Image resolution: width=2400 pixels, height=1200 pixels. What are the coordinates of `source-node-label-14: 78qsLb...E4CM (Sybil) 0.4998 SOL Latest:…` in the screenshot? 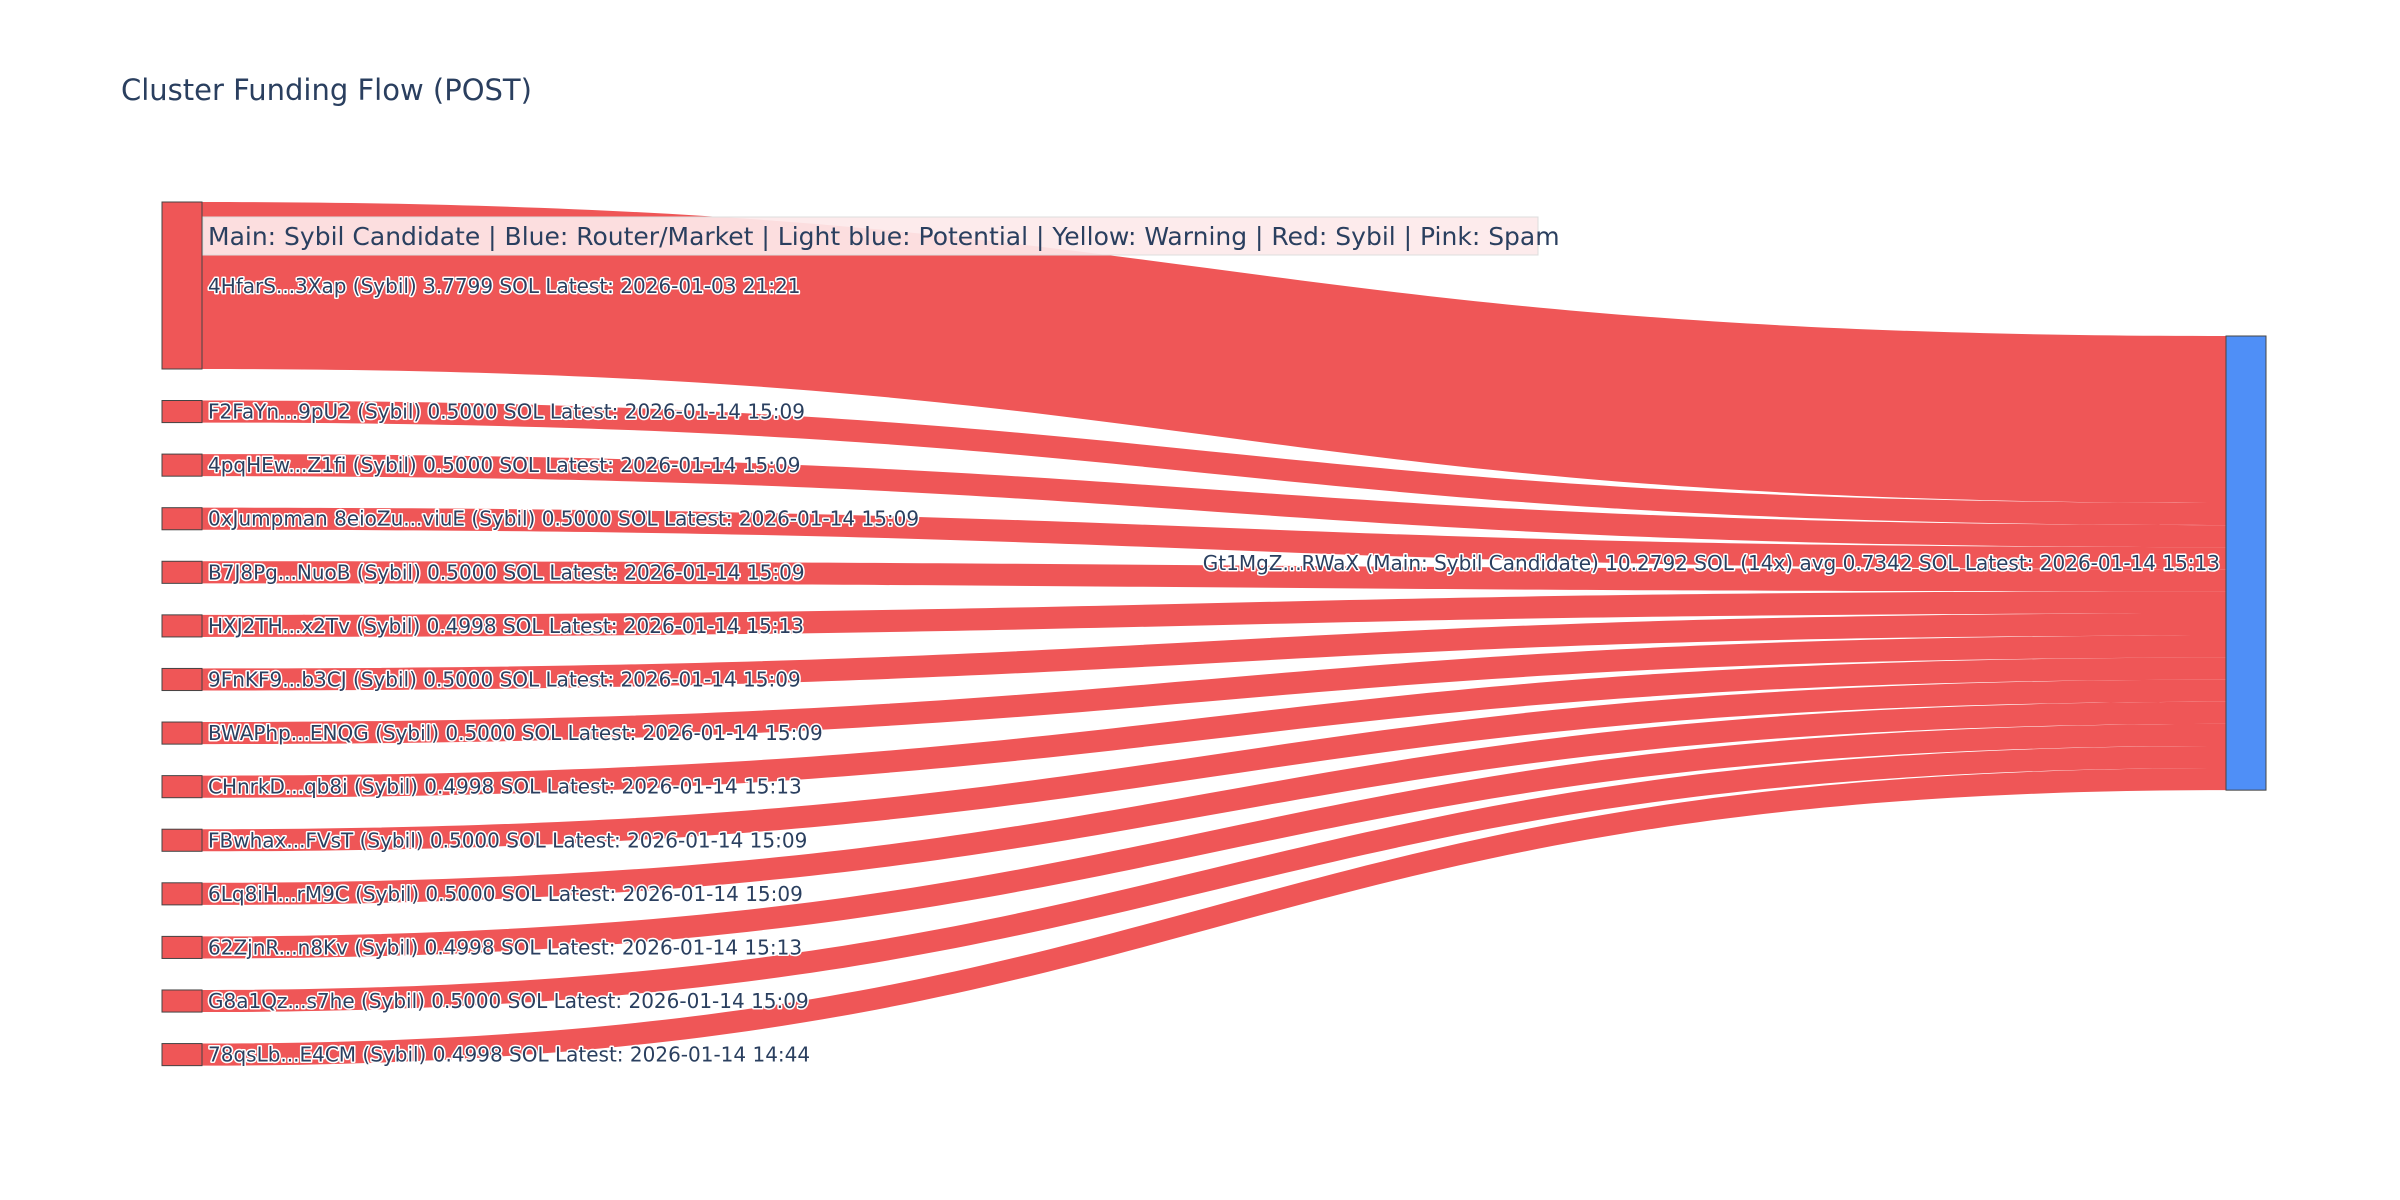 It's located at (509, 1055).